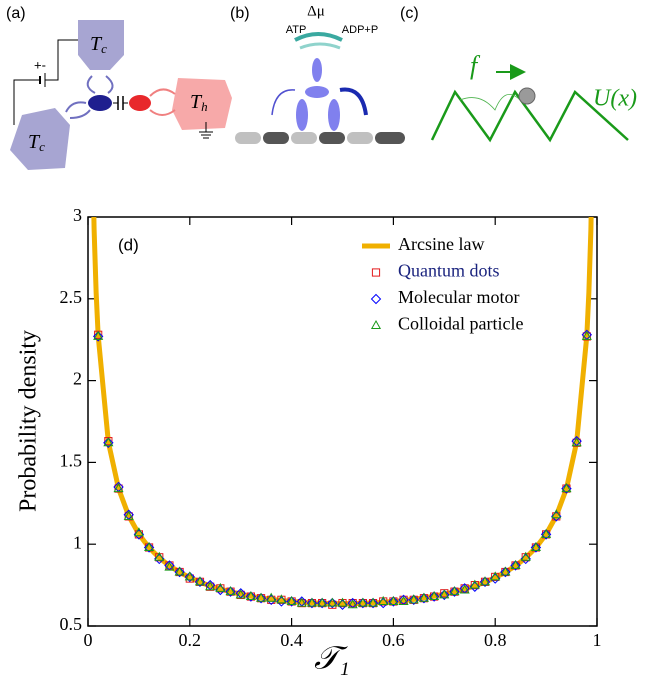  What do you see at coordinates (71, 624) in the screenshot?
I see `y-tick-label: 0.5` at bounding box center [71, 624].